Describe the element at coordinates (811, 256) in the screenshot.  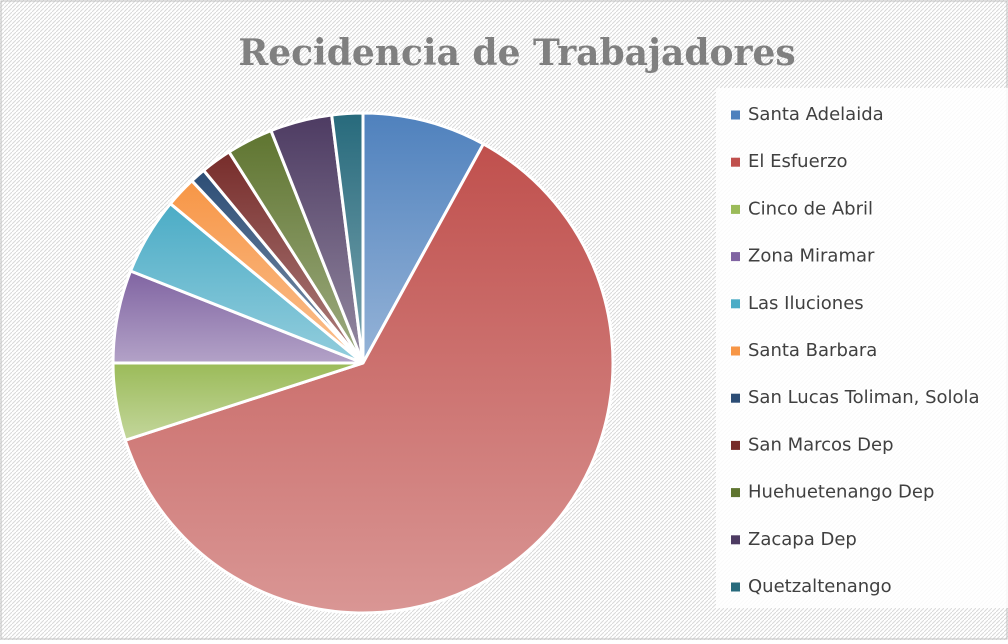
I see `legend-label: Zona Miramar` at that location.